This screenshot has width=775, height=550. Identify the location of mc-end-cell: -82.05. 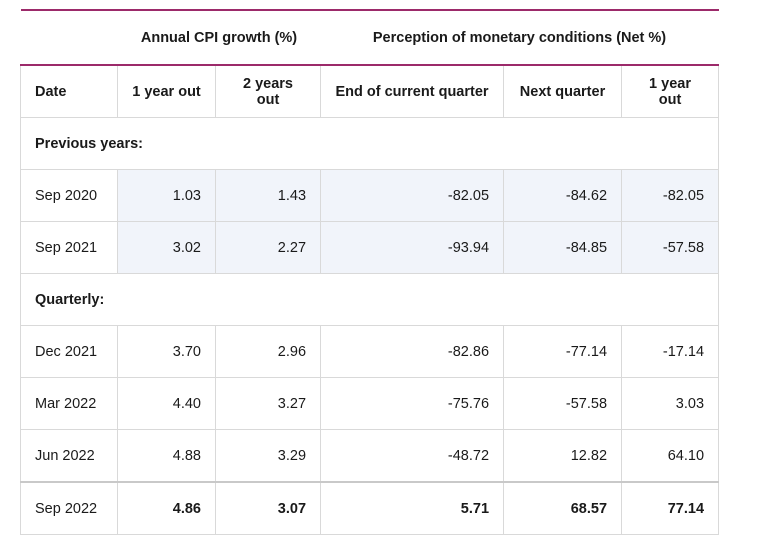
(412, 195).